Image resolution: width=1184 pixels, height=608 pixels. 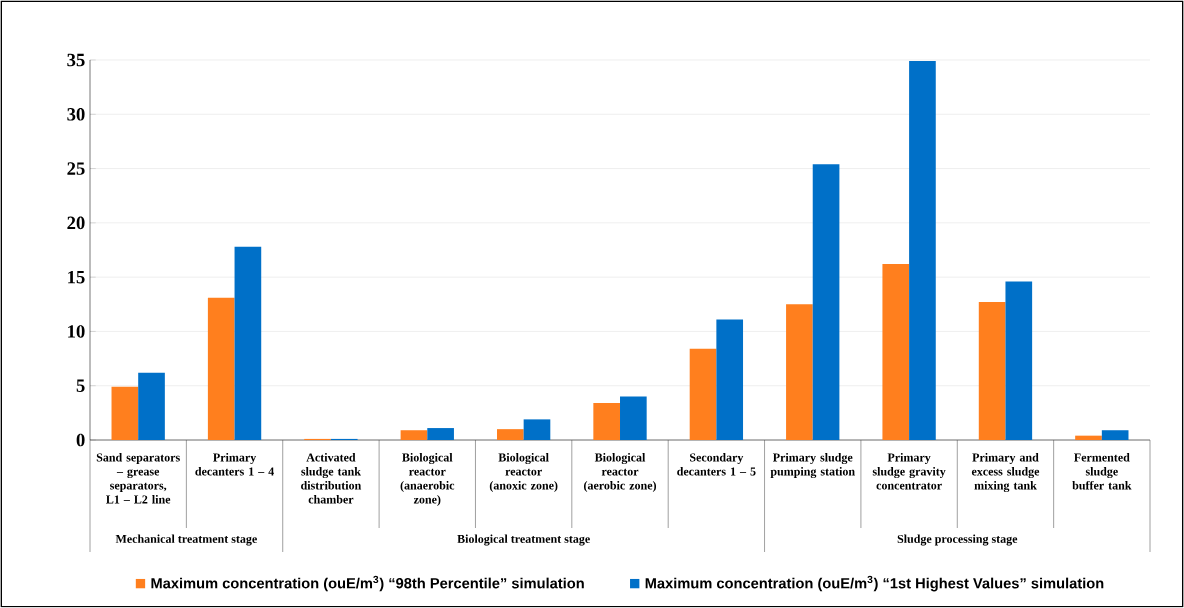 I want to click on y-tick-label: 35, so click(x=76, y=60).